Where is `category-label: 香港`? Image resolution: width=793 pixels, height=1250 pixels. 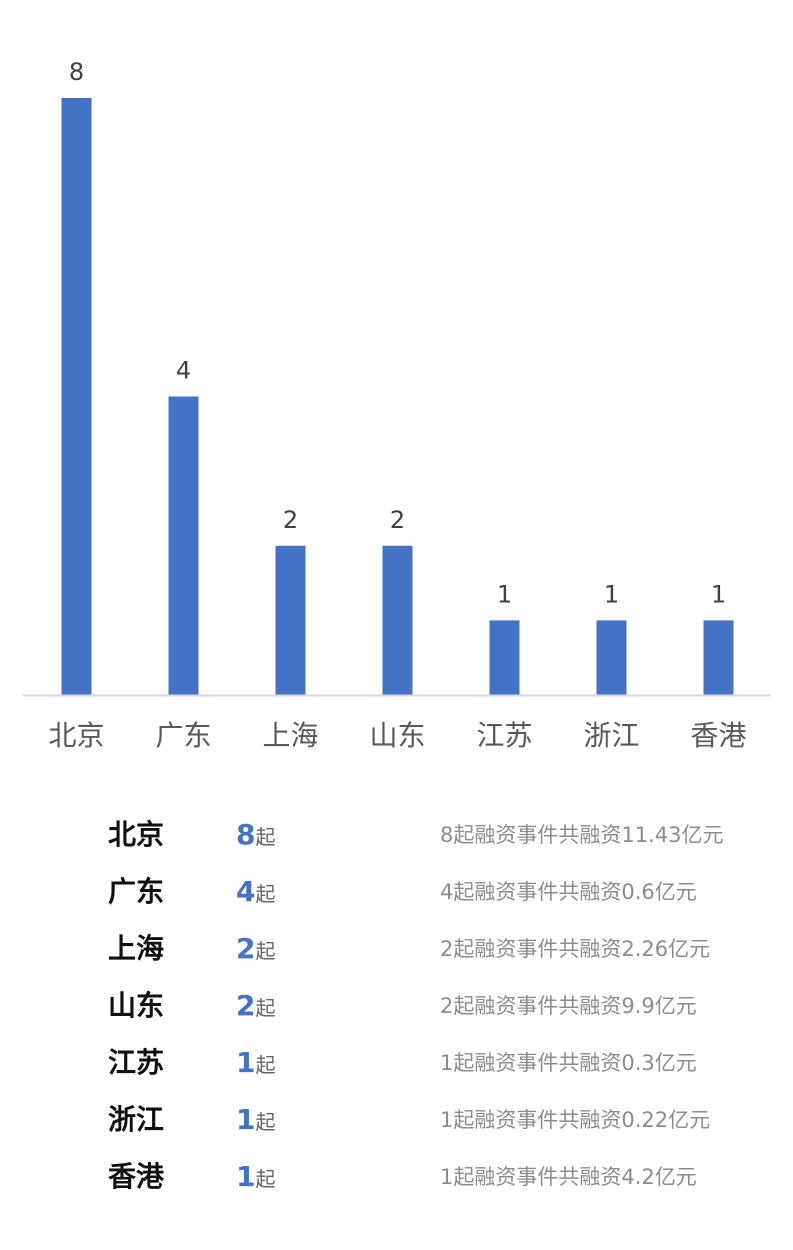
category-label: 香港 is located at coordinates (718, 735).